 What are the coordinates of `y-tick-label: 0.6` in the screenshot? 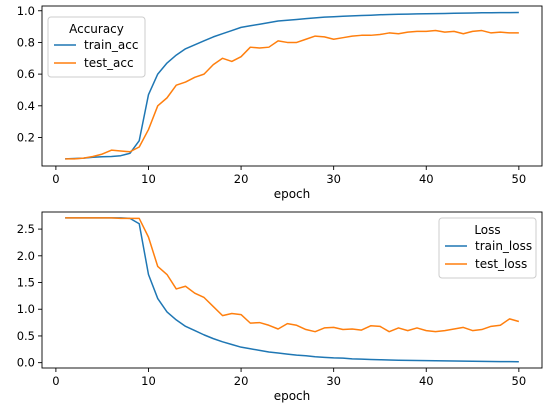 It's located at (26, 74).